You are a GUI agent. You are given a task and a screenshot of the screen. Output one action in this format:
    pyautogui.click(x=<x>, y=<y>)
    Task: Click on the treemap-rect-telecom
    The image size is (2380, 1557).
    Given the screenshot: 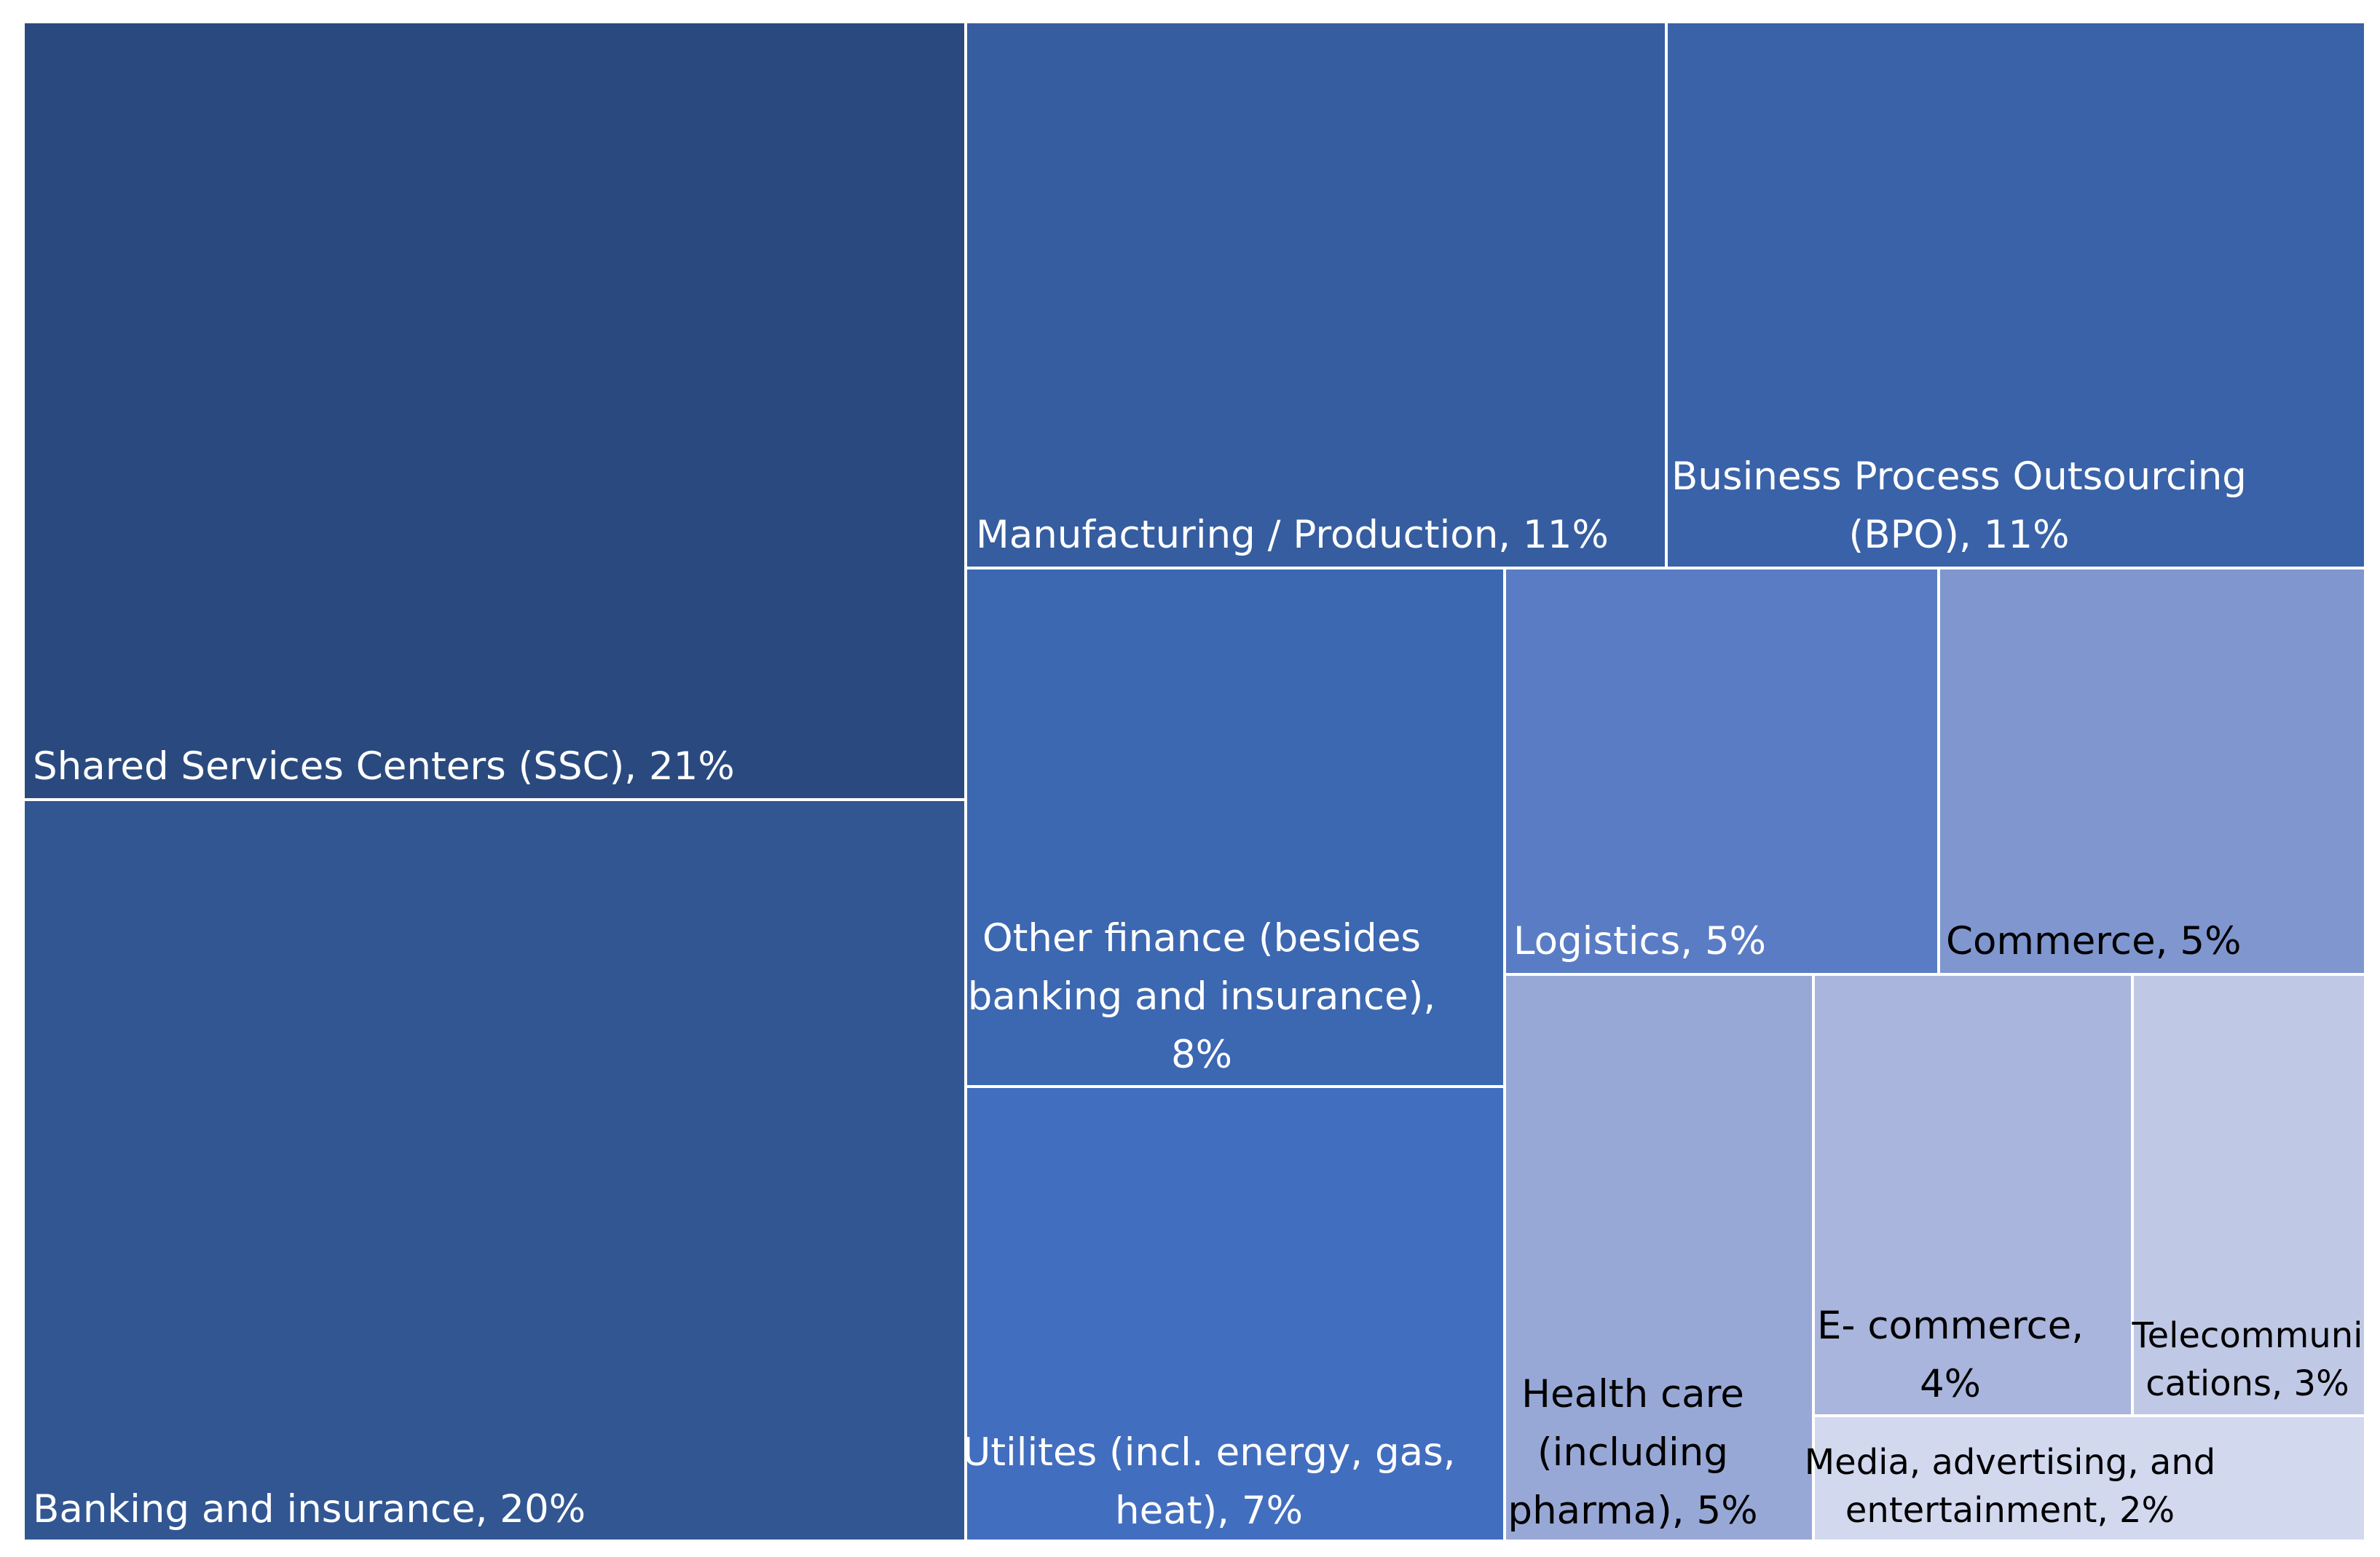 What is the action you would take?
    pyautogui.click(x=2249, y=1195)
    